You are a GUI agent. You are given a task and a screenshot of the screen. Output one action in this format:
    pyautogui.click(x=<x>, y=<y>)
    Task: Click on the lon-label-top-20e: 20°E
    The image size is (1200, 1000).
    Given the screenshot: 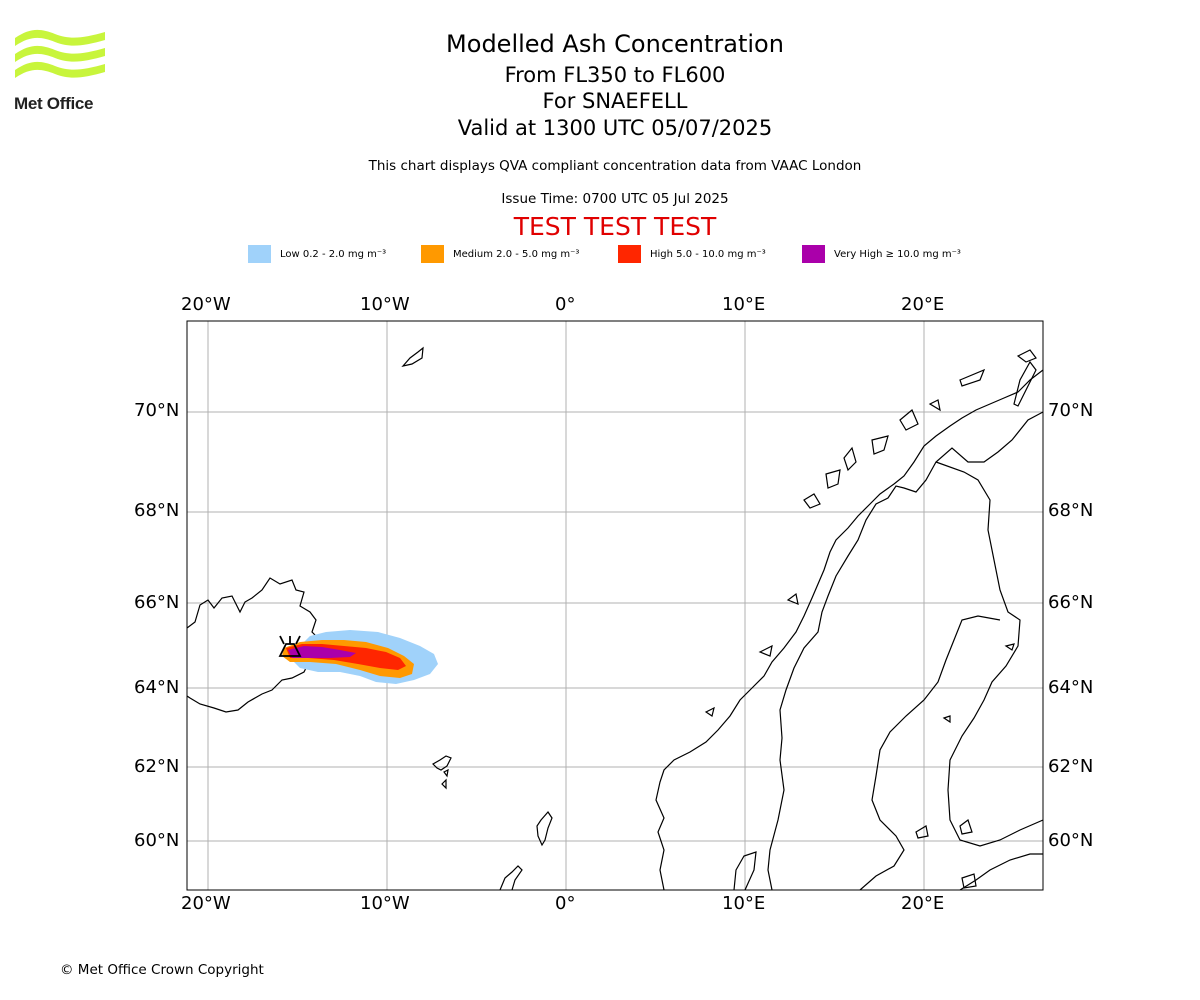 What is the action you would take?
    pyautogui.click(x=923, y=304)
    